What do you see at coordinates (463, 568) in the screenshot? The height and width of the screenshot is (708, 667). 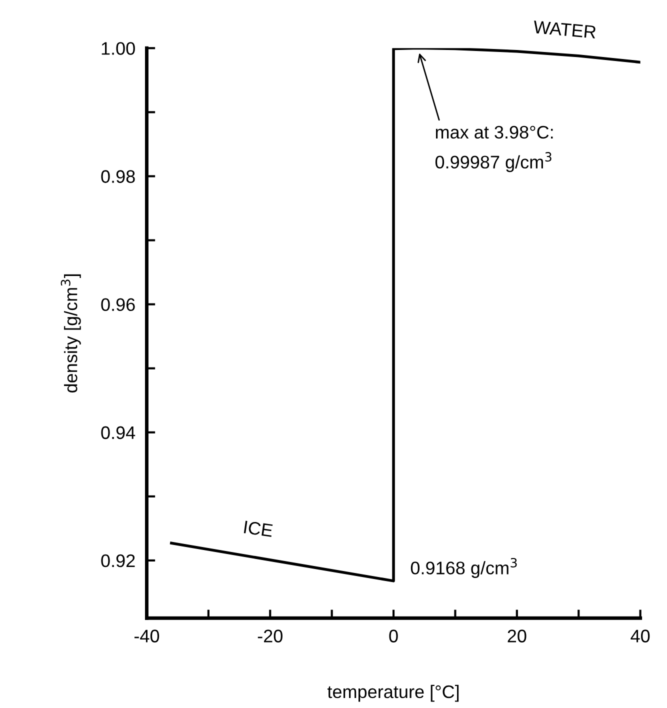 I see `annotation: 0.9168 g/cm$^{3}$` at bounding box center [463, 568].